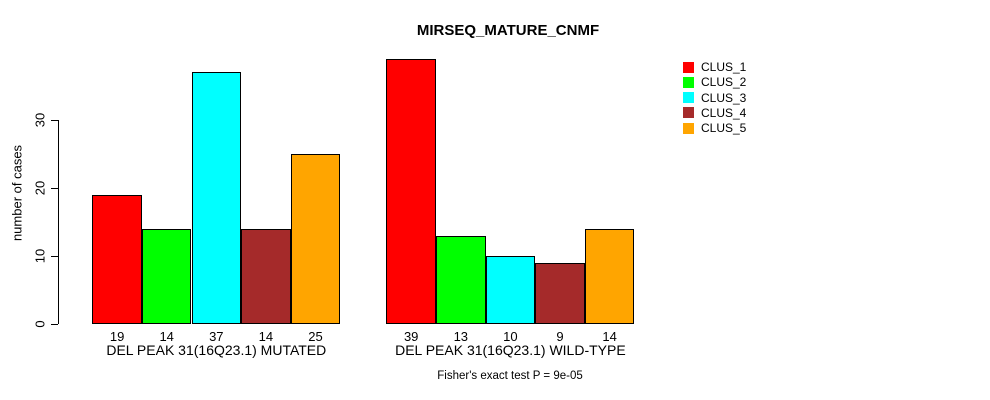  I want to click on y-tick-label-text: 30, so click(40, 120).